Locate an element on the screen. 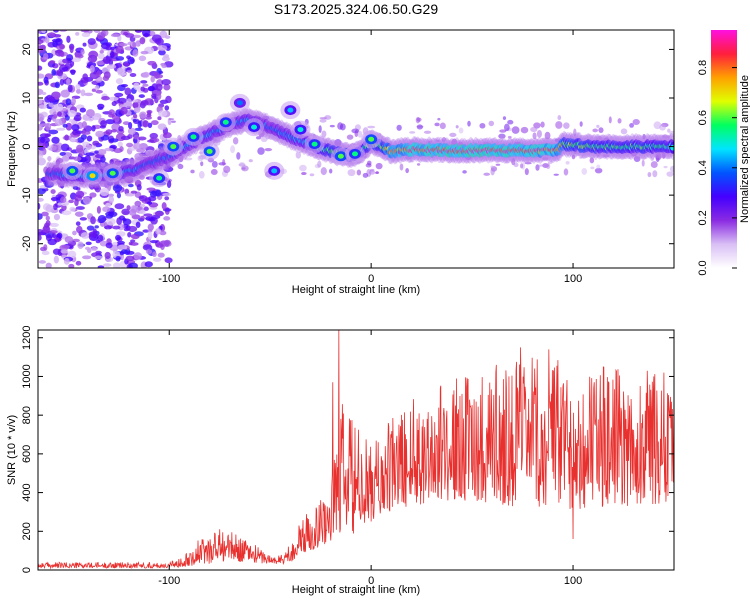 Image resolution: width=750 pixels, height=600 pixels. snr-x-tick-label: -100 is located at coordinates (169, 581).